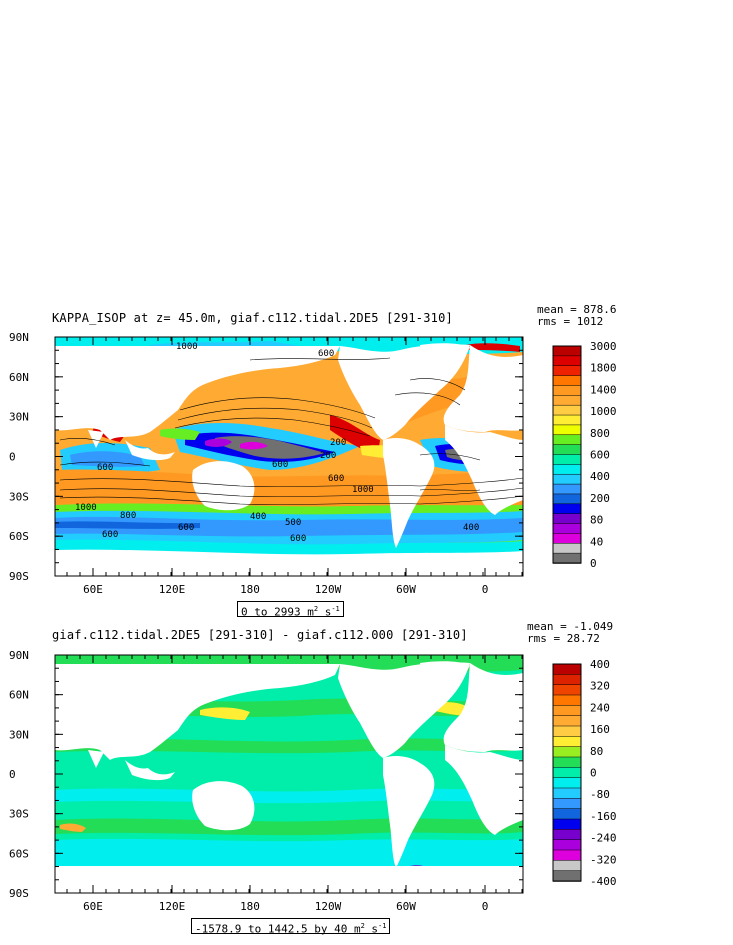 The image size is (733, 945). Describe the element at coordinates (577, 309) in the screenshot. I see `mean-value: mean = 878.6` at that location.